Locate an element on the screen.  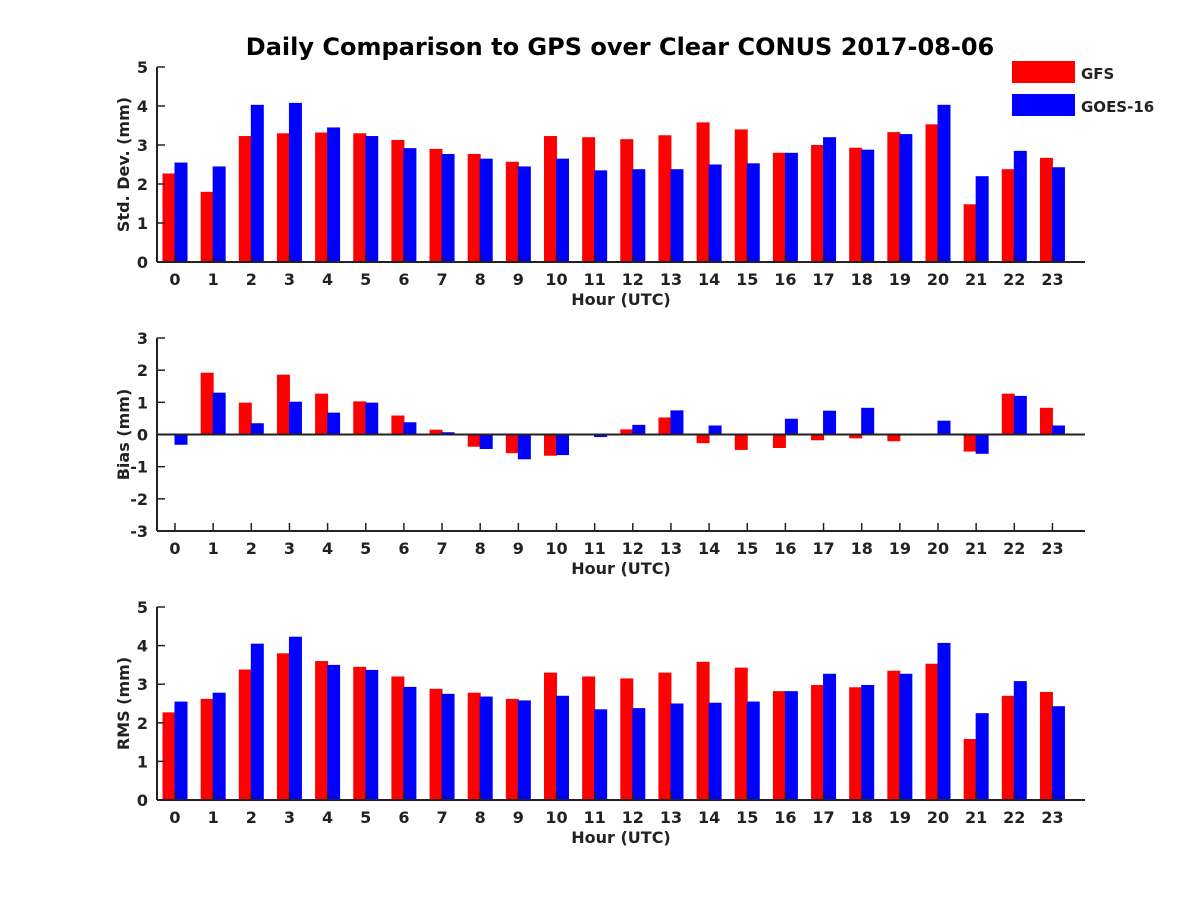
y-tick-label: -2 is located at coordinates (139, 499).